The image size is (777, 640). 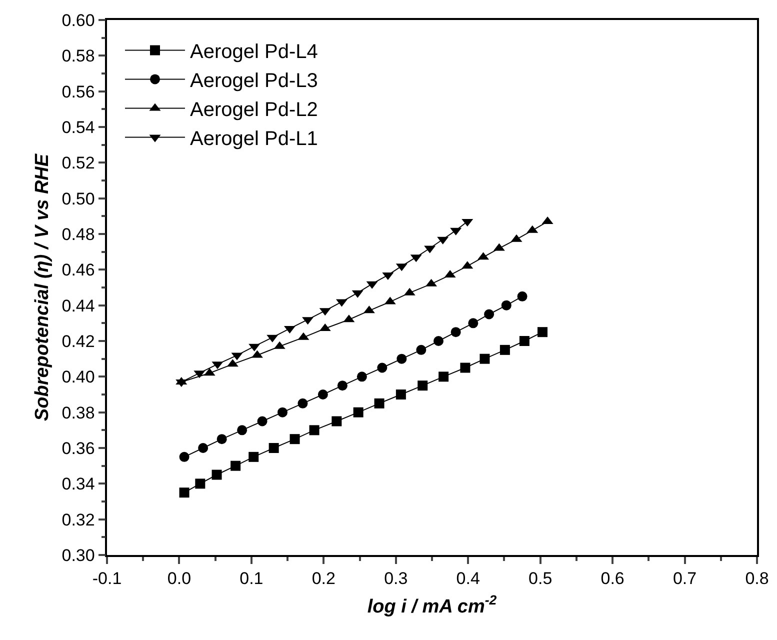 I want to click on y-tick-label: 0.52, so click(x=78, y=163).